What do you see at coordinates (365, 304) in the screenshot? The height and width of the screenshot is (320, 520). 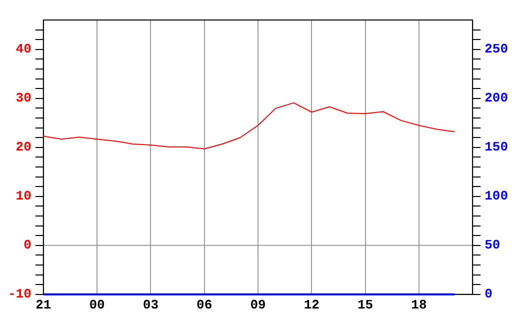 I see `x-tick-label: 15` at bounding box center [365, 304].